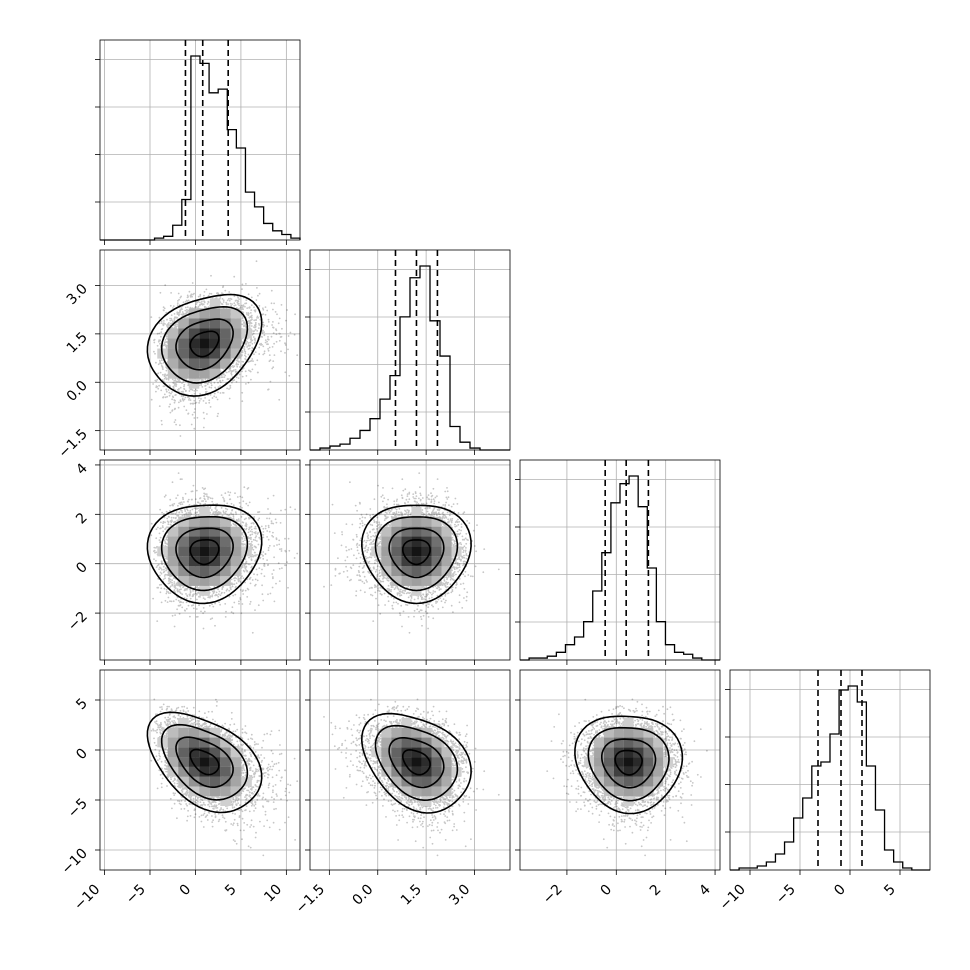 The image size is (970, 970). Describe the element at coordinates (786, 895) in the screenshot. I see `x-tick-label: −5` at that location.